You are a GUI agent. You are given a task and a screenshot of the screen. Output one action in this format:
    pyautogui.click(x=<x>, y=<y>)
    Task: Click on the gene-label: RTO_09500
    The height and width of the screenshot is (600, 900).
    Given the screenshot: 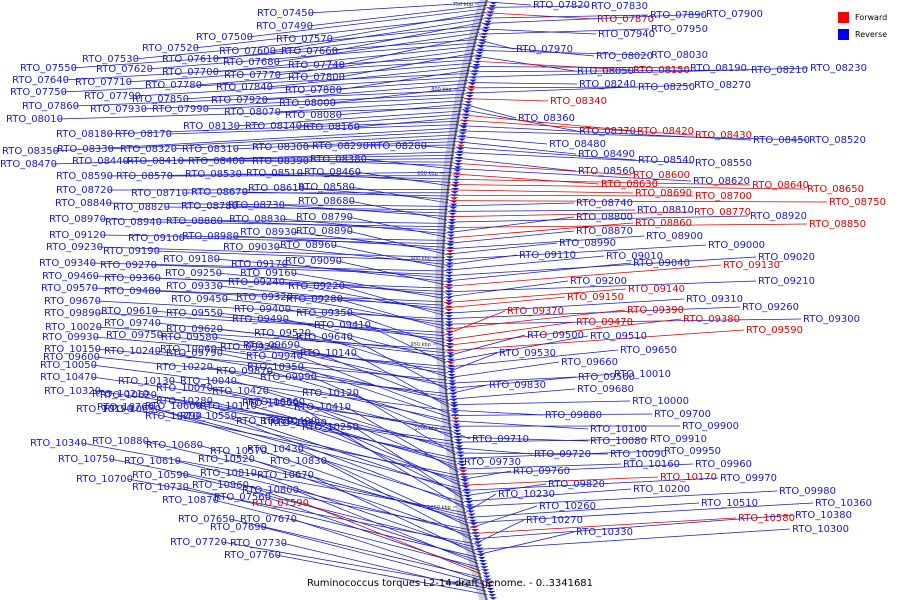 What is the action you would take?
    pyautogui.click(x=555, y=335)
    